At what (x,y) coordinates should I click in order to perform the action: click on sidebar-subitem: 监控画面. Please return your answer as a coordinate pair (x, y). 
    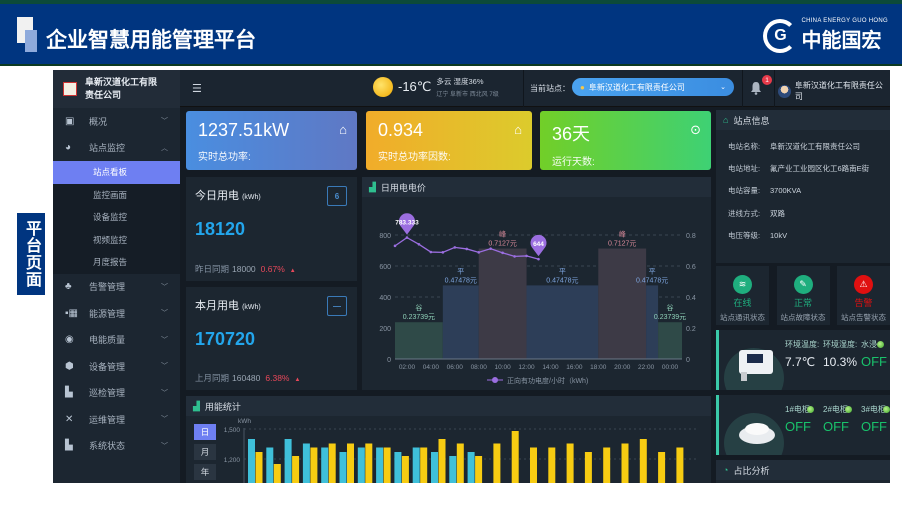
    Looking at the image, I should click on (116, 194).